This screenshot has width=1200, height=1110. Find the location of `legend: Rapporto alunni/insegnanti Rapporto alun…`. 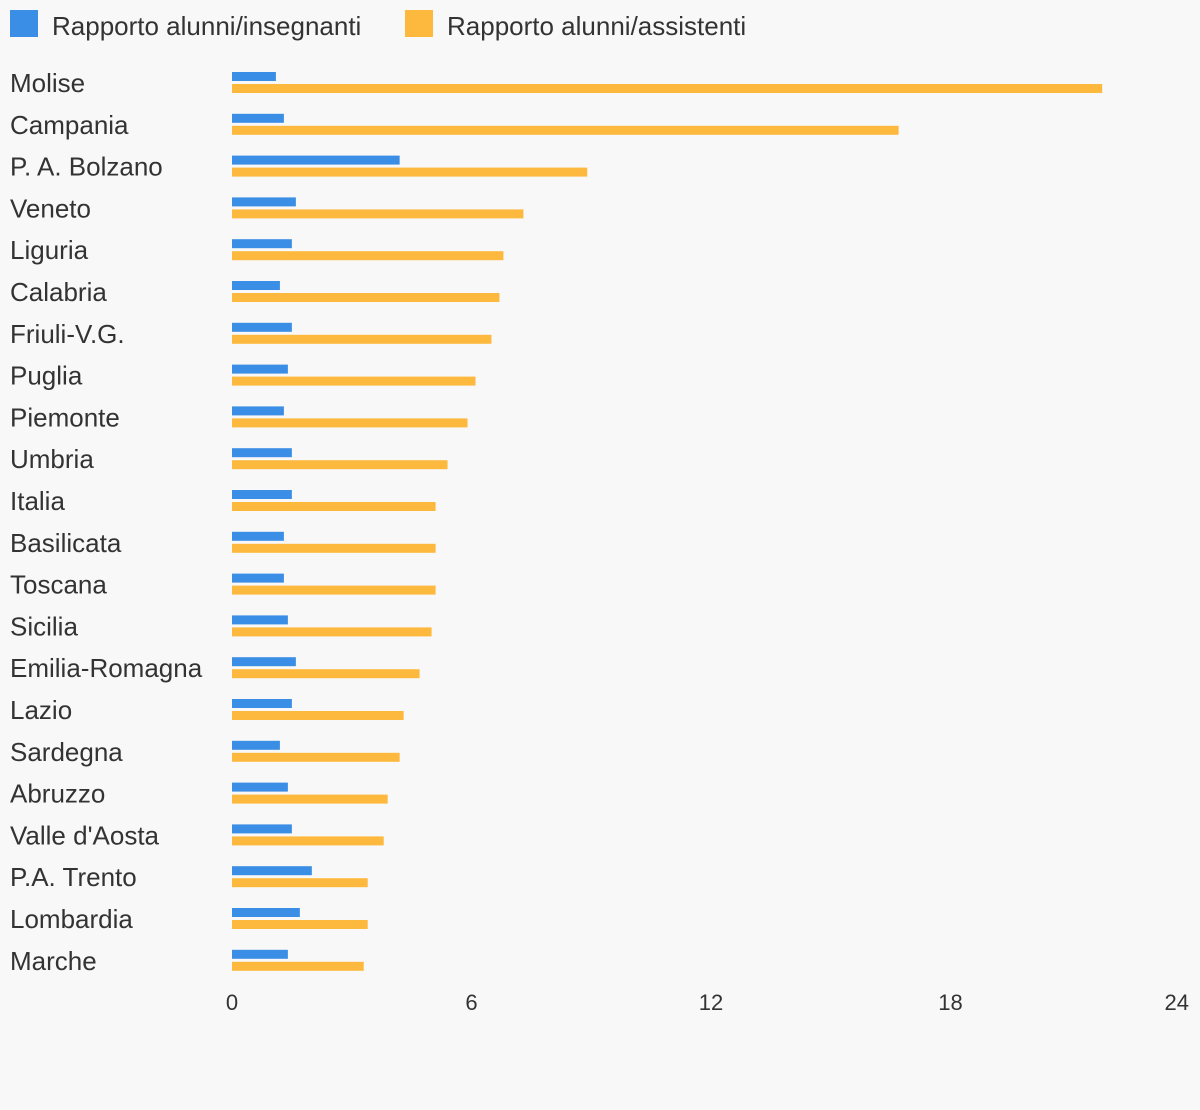

legend: Rapporto alunni/insegnanti Rapporto alun… is located at coordinates (600, 26).